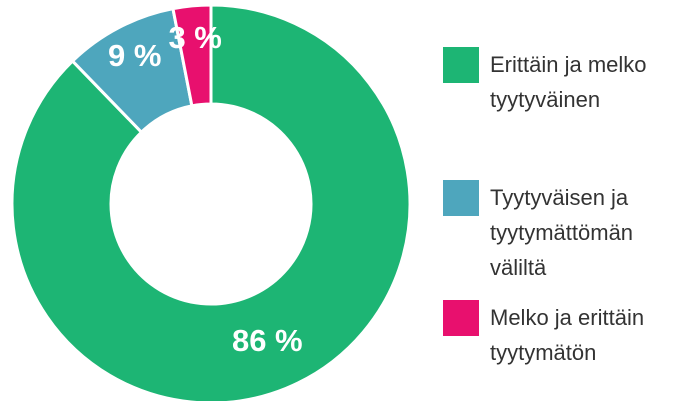 This screenshot has width=692, height=401. What do you see at coordinates (192, 55) in the screenshot?
I see `donut-slice` at bounding box center [192, 55].